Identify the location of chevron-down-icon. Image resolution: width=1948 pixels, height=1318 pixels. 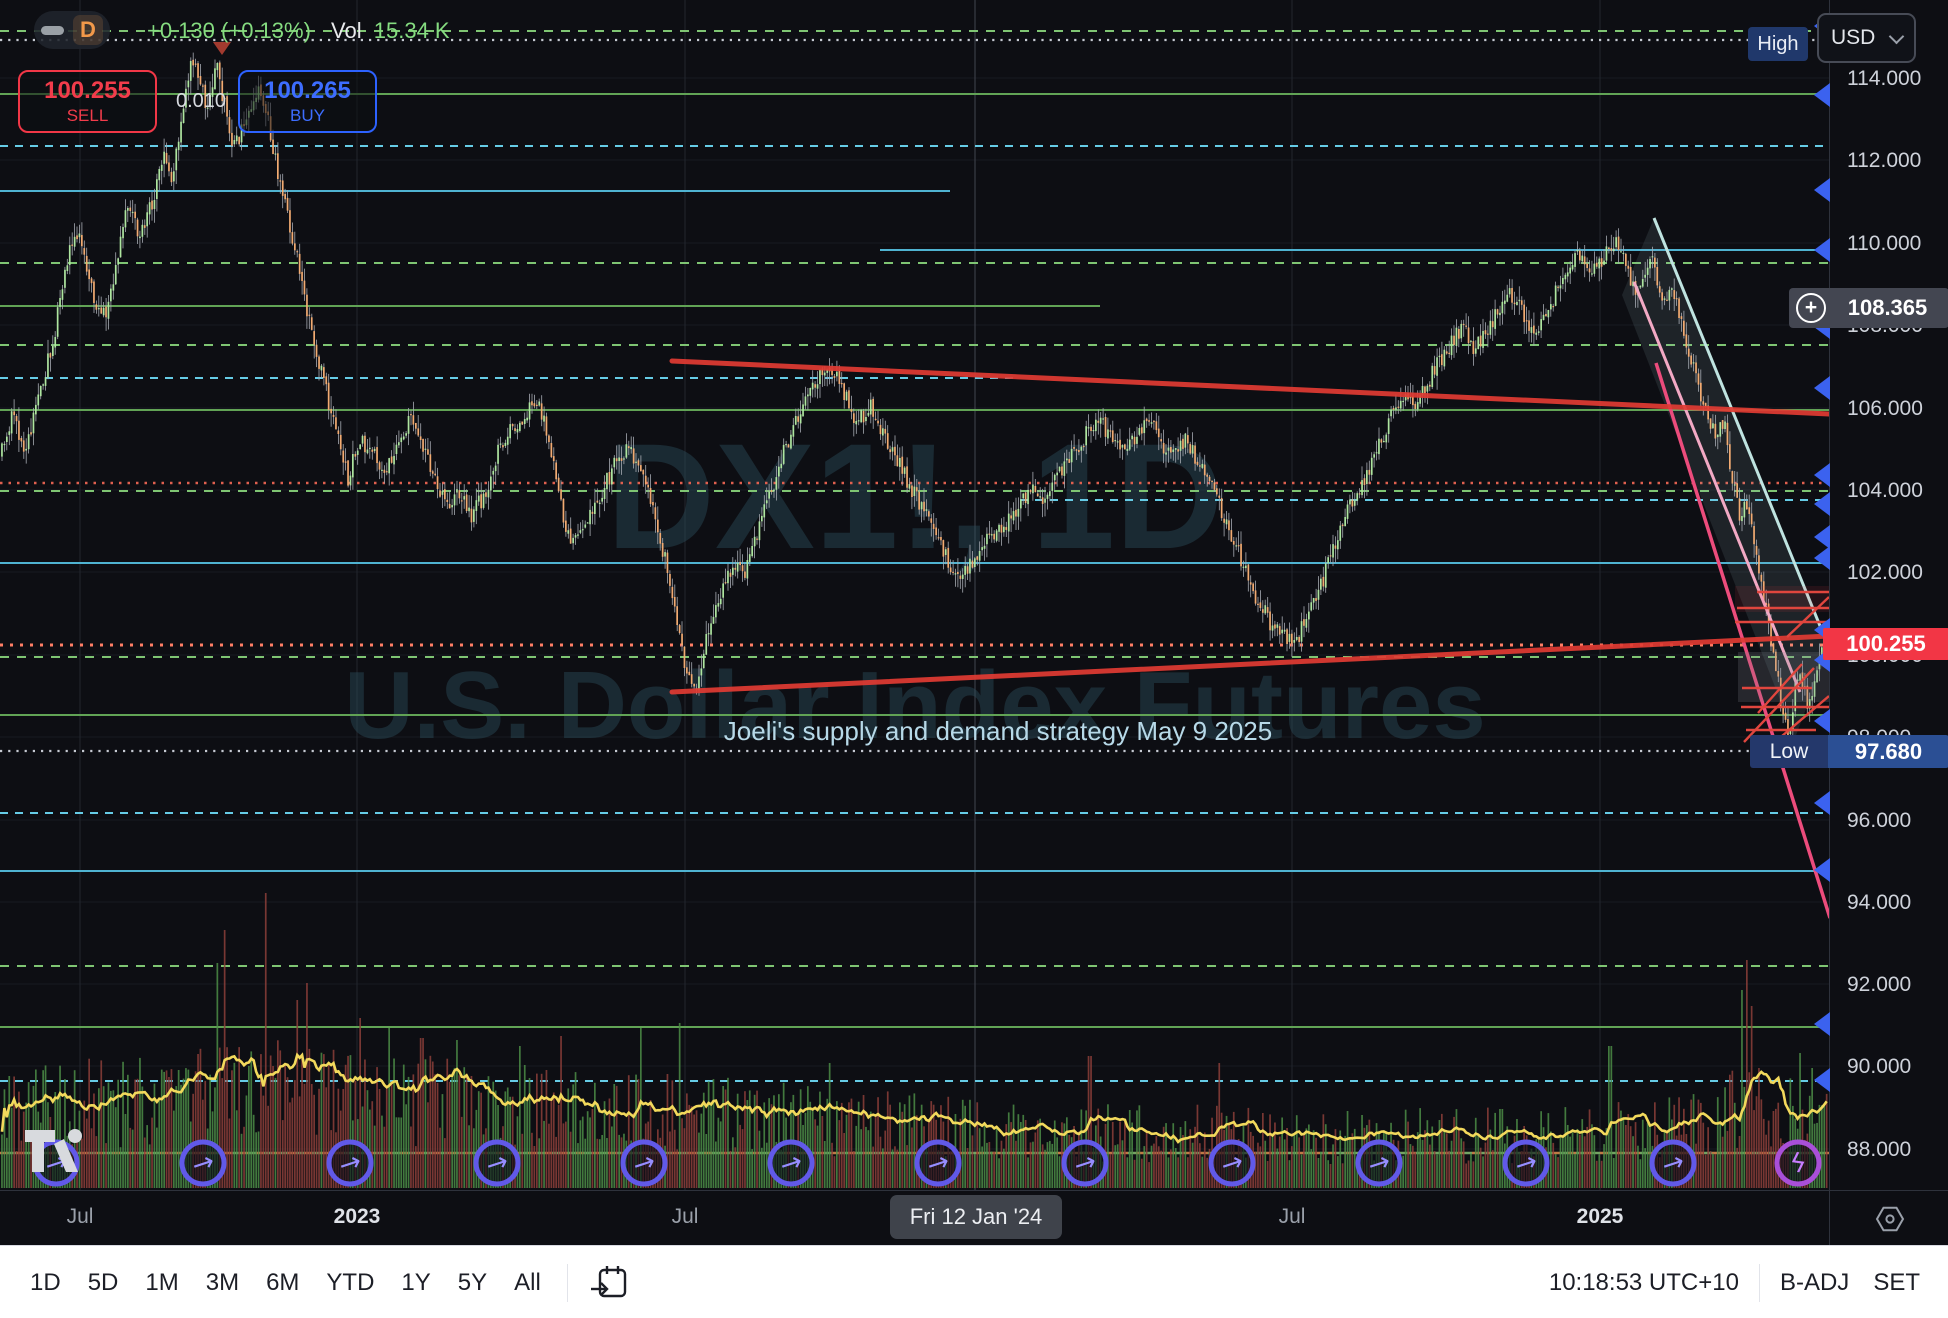
(1896, 36).